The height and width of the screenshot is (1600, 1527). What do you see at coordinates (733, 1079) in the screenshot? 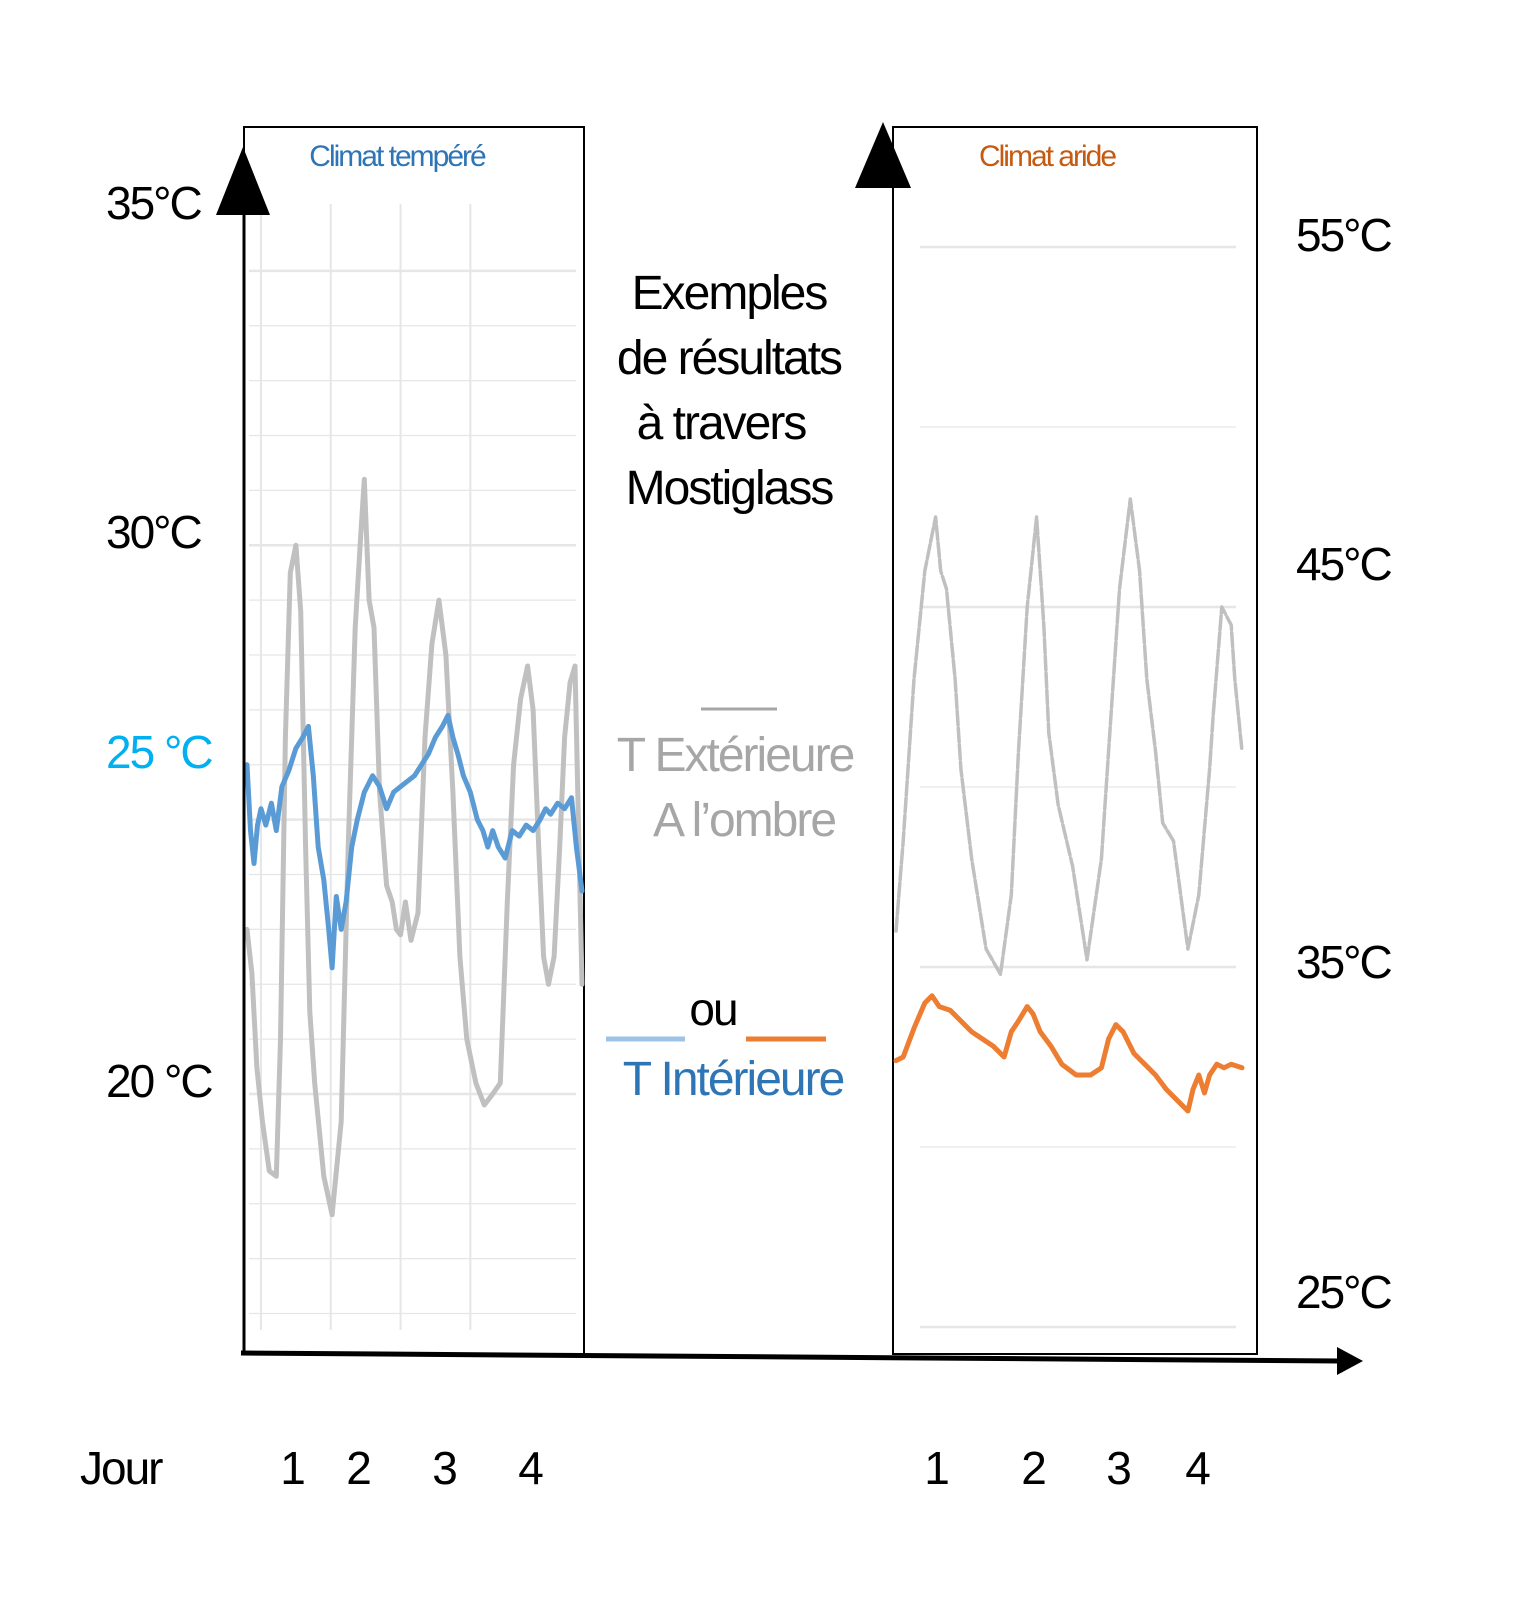
I see `legend-interior-label: T Intérieure` at bounding box center [733, 1079].